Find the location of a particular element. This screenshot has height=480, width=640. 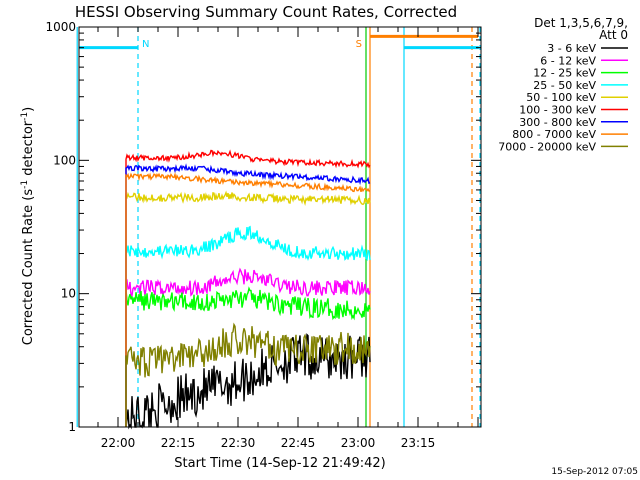

legend-label: 3 - 6 keV is located at coordinates (571, 48).